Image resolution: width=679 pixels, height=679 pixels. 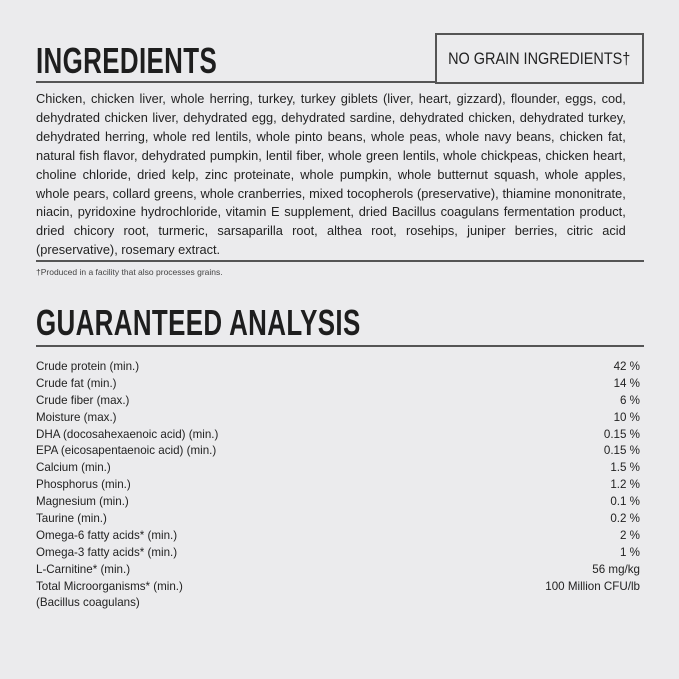 What do you see at coordinates (625, 468) in the screenshot?
I see `analysis-value: 1.5 %` at bounding box center [625, 468].